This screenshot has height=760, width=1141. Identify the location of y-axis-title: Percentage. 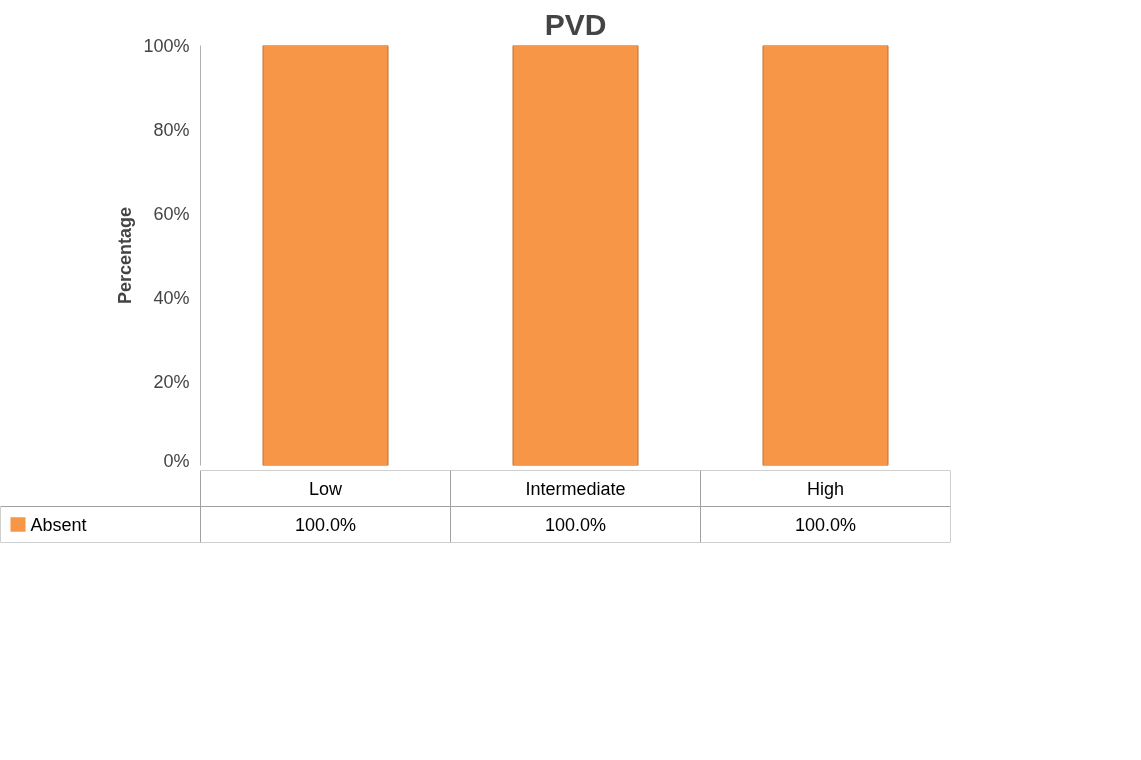
(125, 255).